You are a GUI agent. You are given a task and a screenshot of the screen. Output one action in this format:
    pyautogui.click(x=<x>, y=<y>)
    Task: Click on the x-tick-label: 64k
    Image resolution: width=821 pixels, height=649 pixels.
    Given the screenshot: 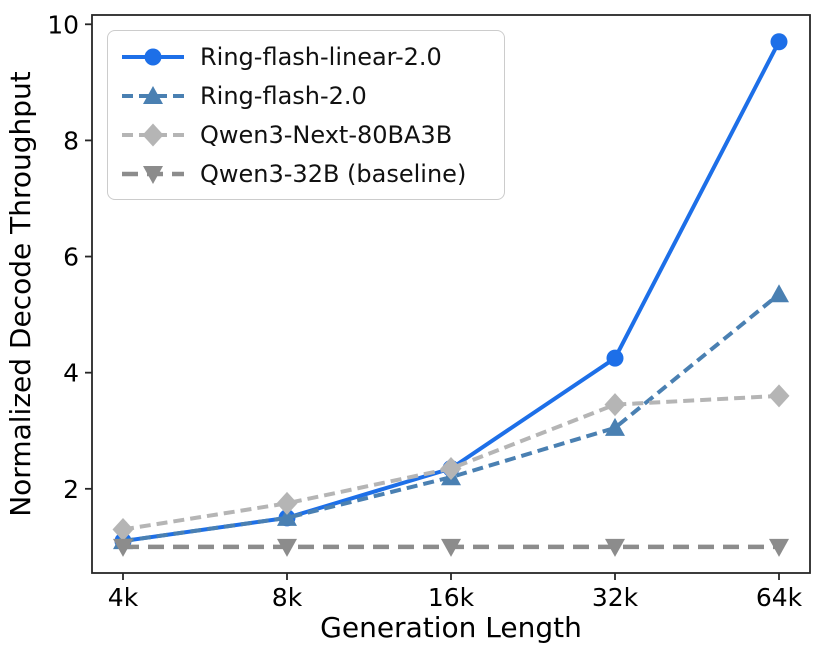 What is the action you would take?
    pyautogui.click(x=779, y=597)
    